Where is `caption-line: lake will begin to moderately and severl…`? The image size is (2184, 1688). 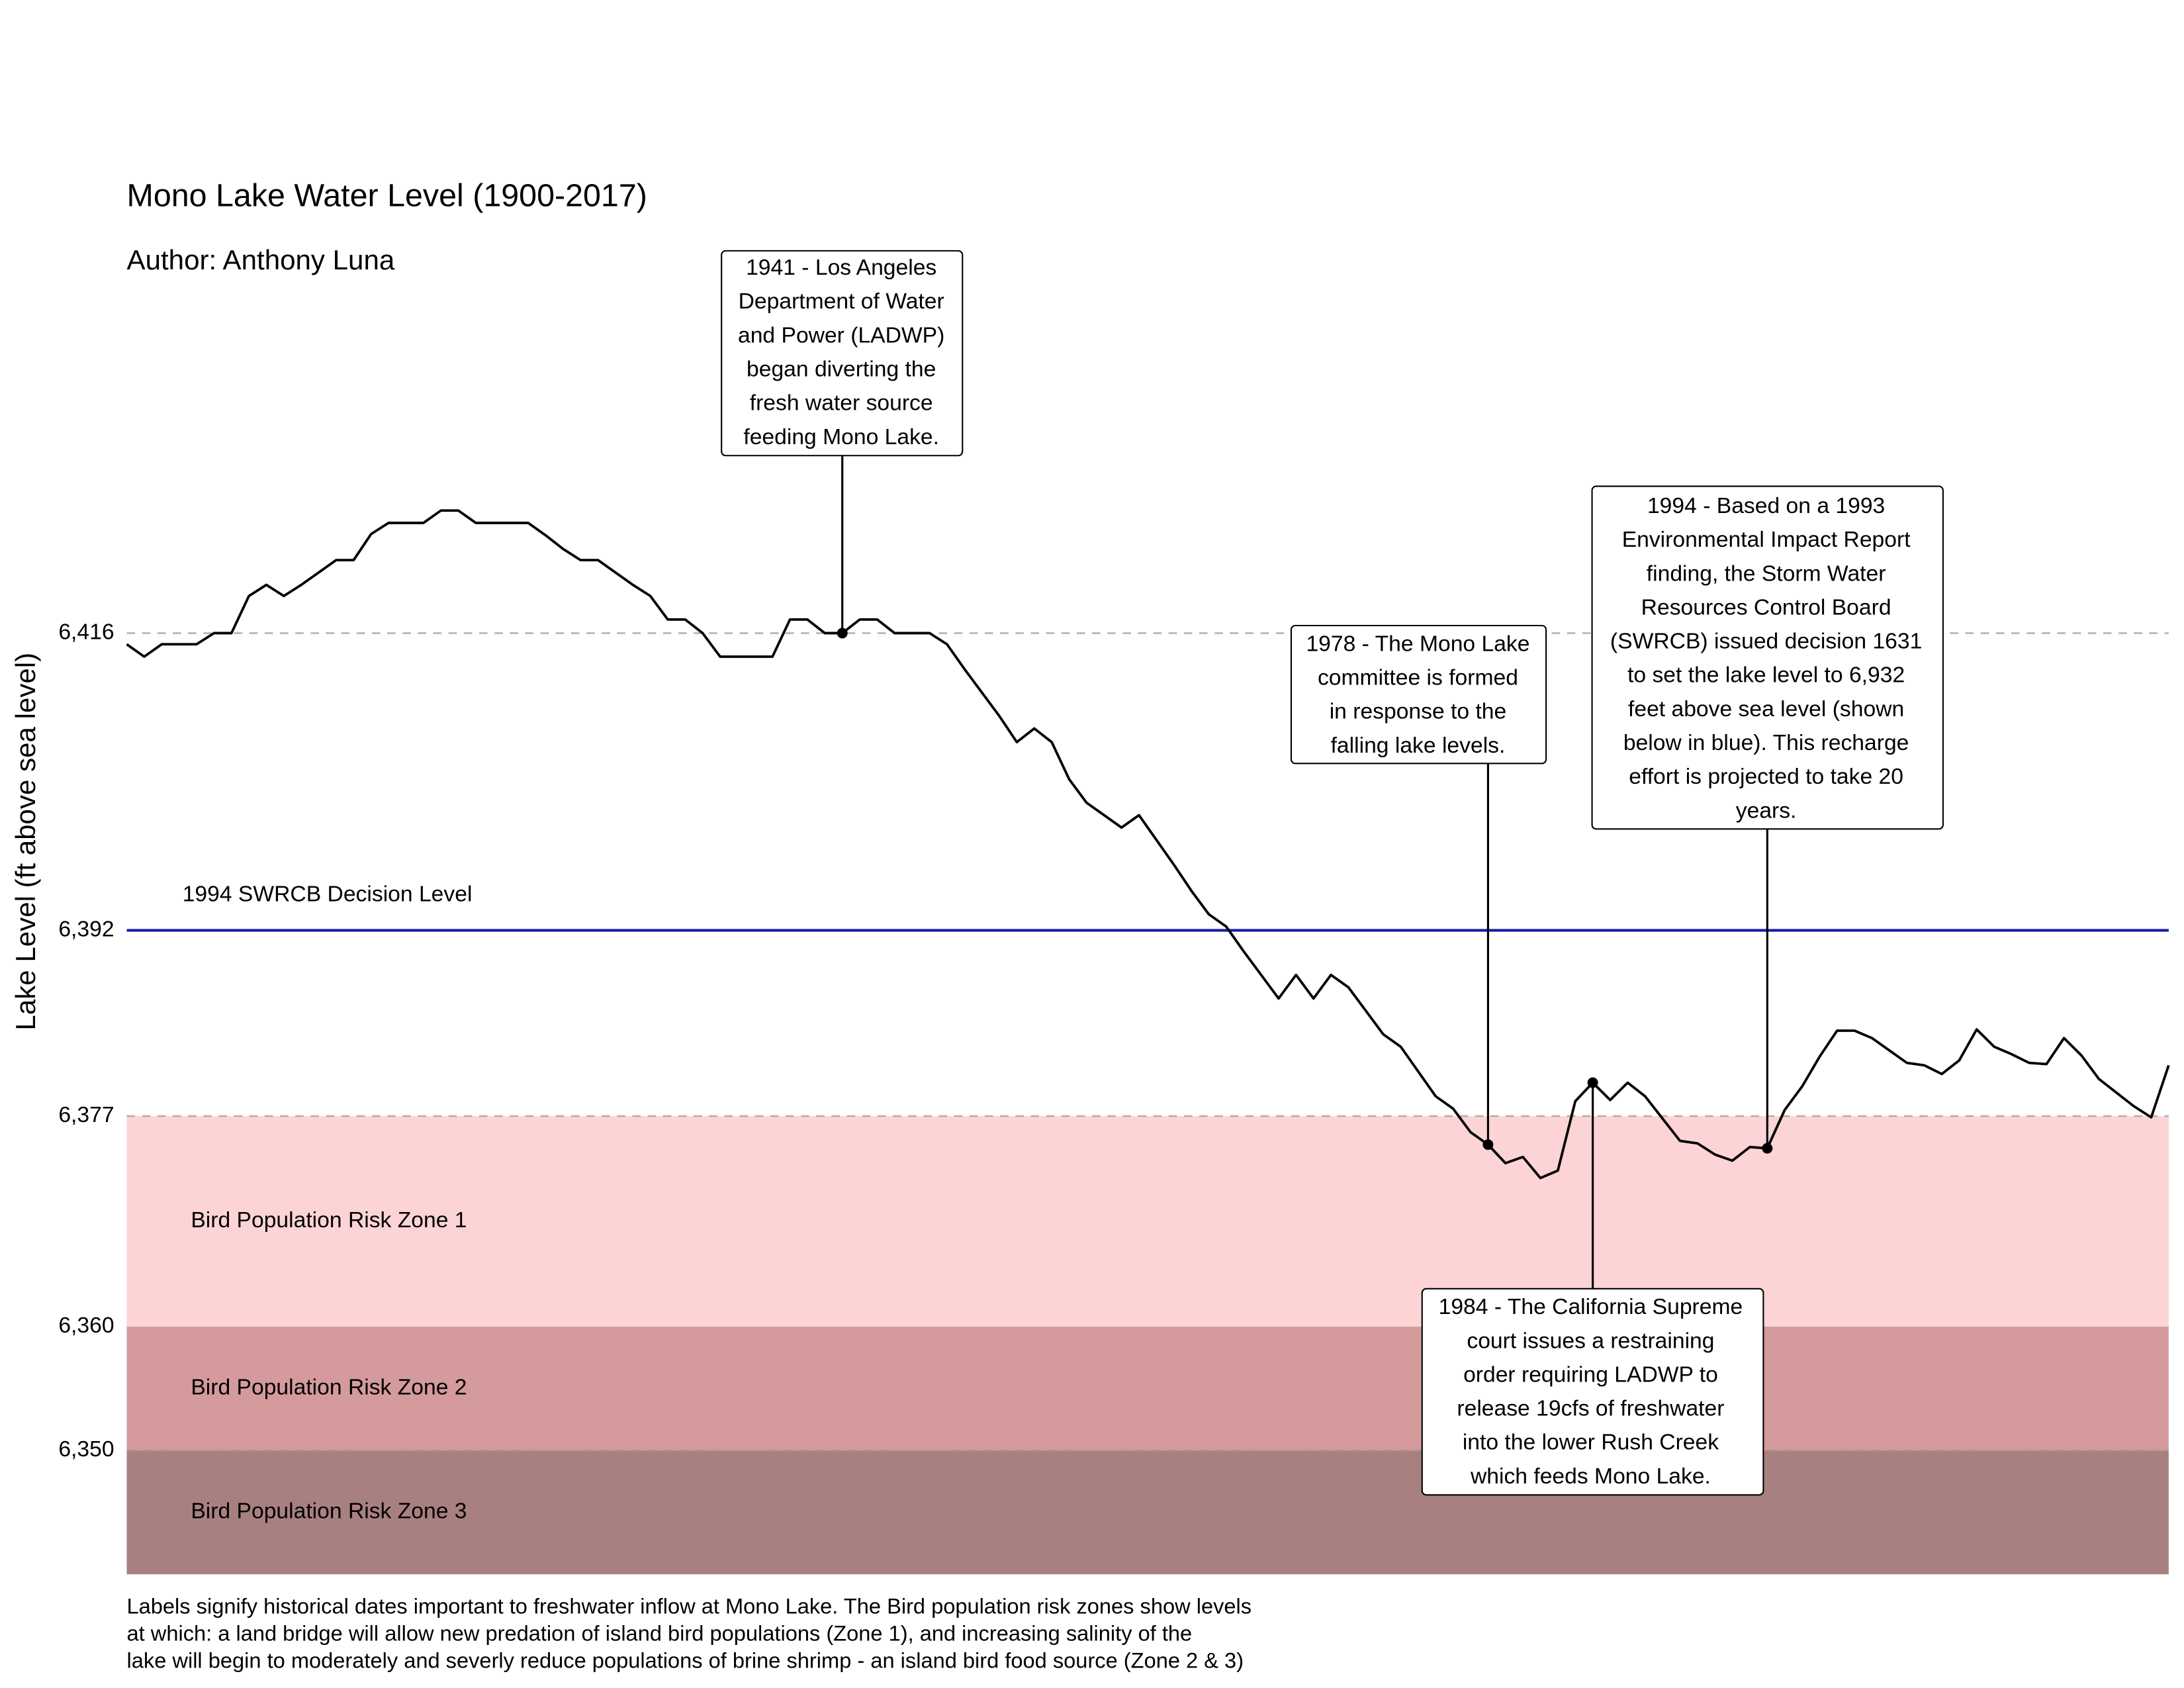 caption-line: lake will begin to moderately and severl… is located at coordinates (685, 1660).